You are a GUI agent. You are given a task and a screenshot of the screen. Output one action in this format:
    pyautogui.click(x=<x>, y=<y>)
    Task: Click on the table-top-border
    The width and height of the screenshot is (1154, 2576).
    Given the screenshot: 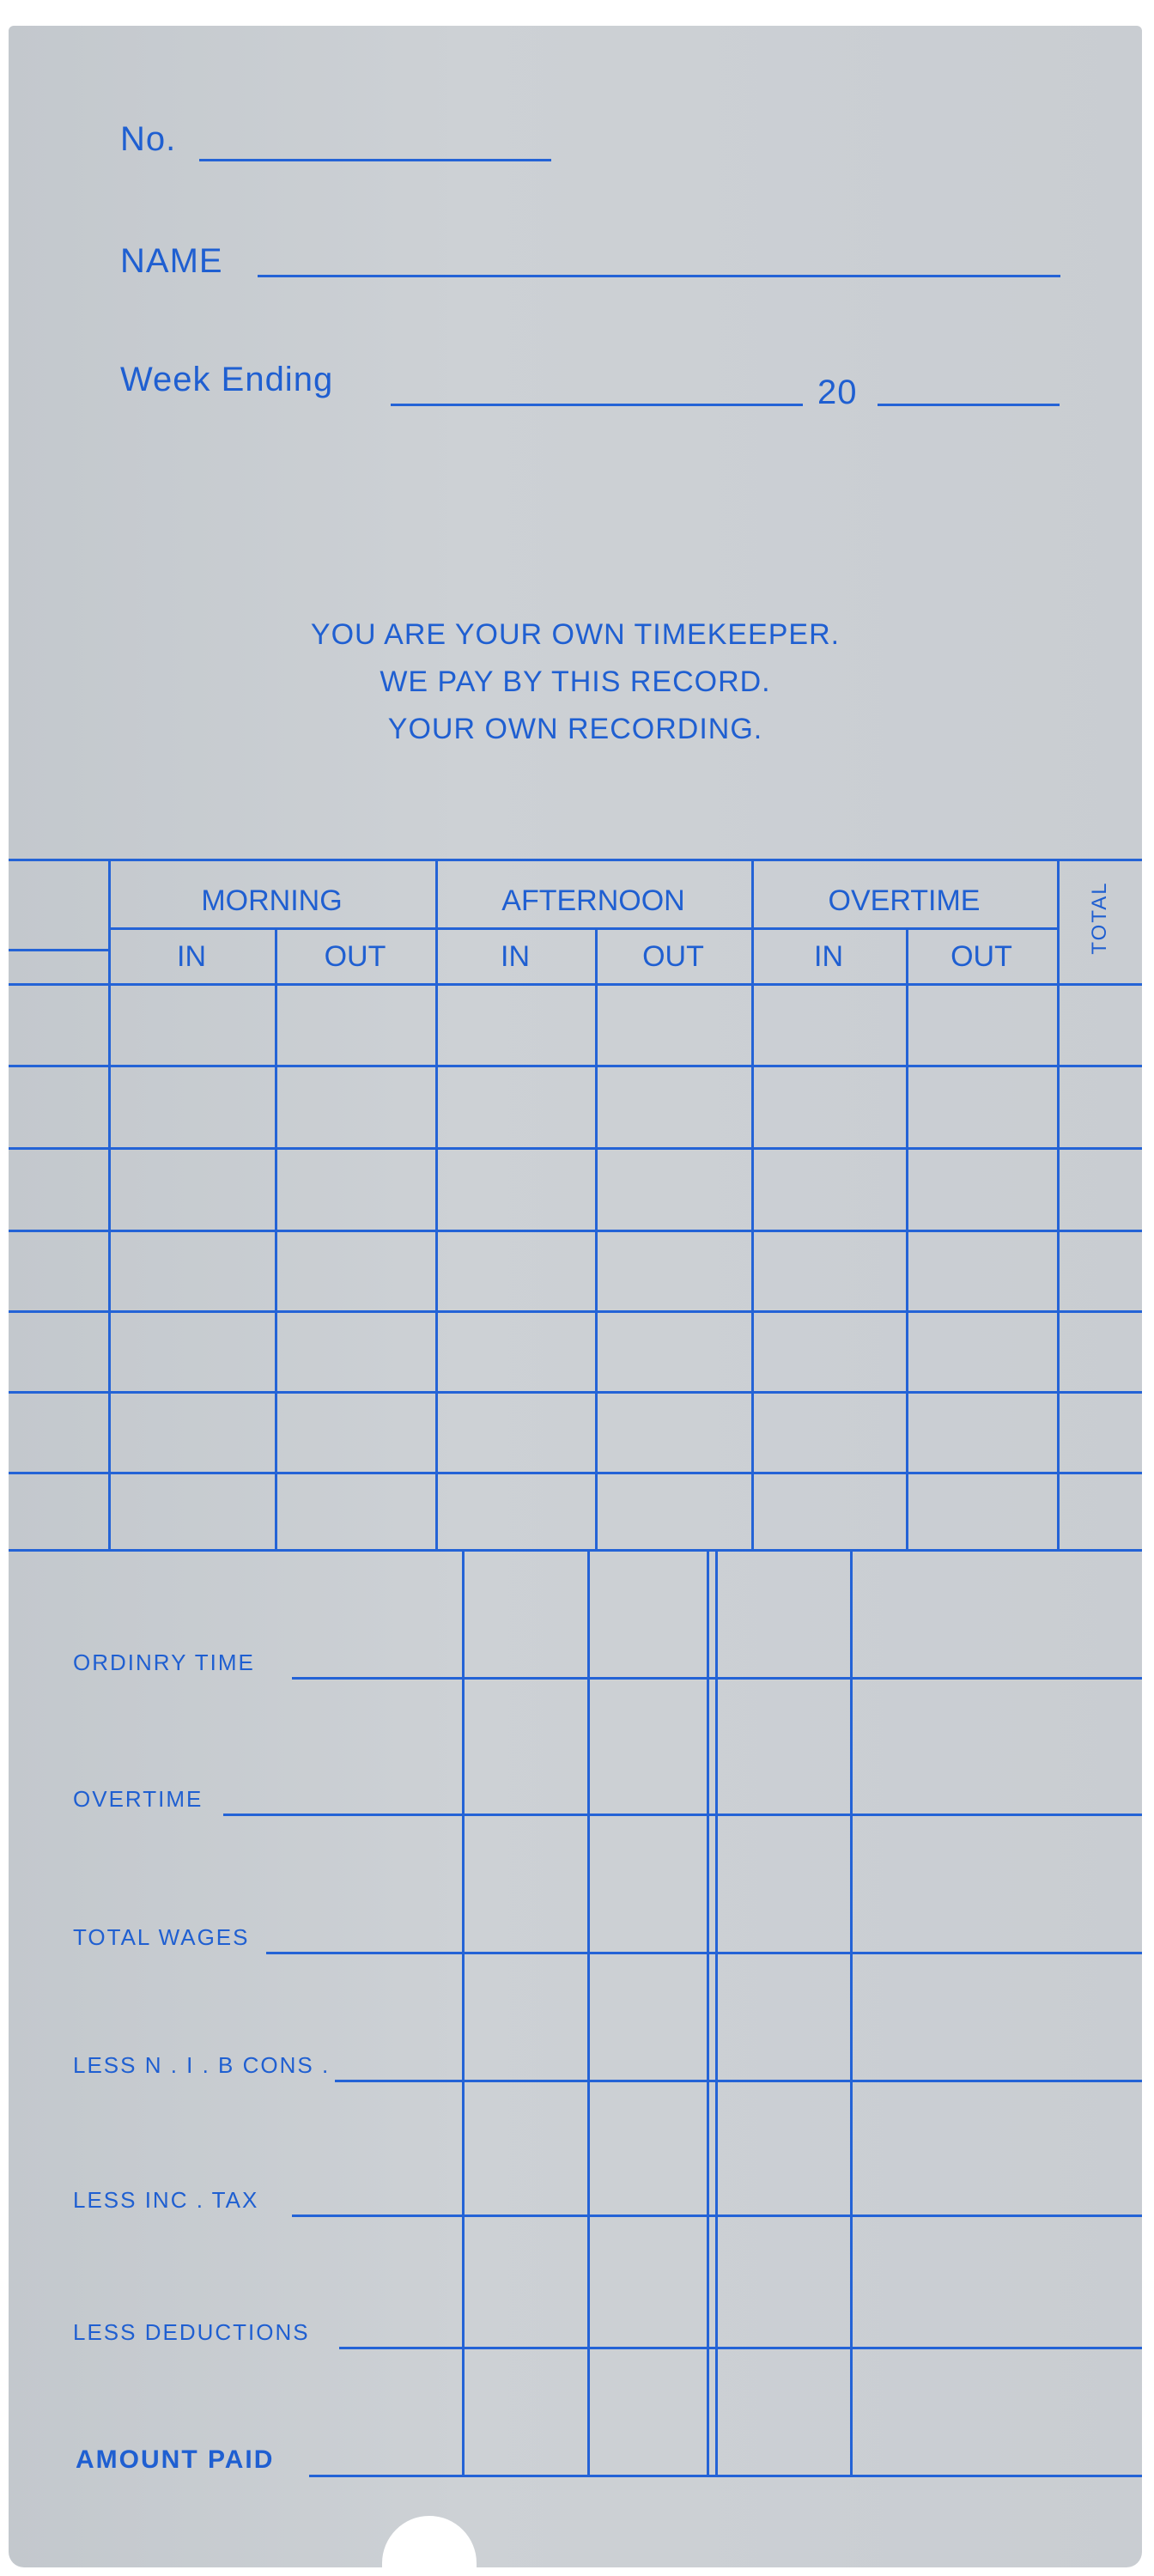 What is the action you would take?
    pyautogui.click(x=575, y=860)
    